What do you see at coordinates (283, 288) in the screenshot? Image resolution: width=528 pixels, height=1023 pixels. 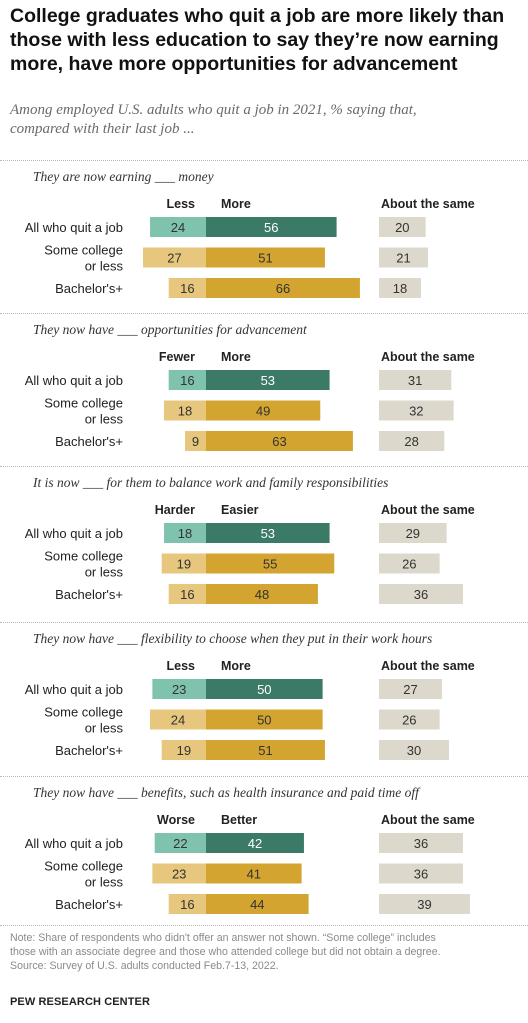 I see `pos-value-label: 66` at bounding box center [283, 288].